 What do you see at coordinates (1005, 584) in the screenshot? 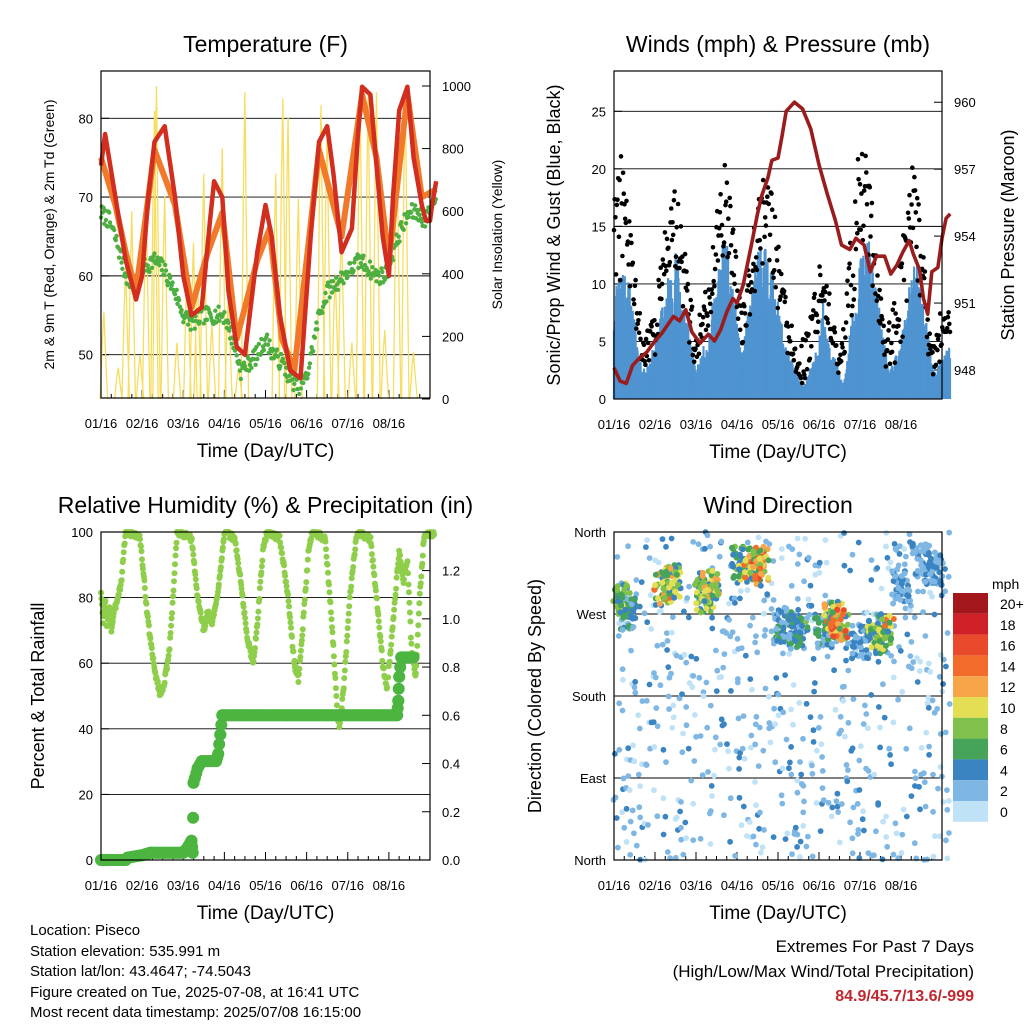
I see `legend-title: mph` at bounding box center [1005, 584].